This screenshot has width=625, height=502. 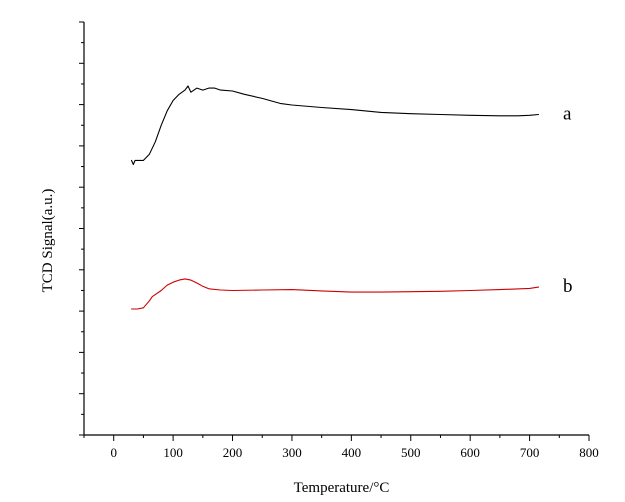 I want to click on x-ticks: 0 100 200 300 400 500 600 700 800, so click(x=341, y=447).